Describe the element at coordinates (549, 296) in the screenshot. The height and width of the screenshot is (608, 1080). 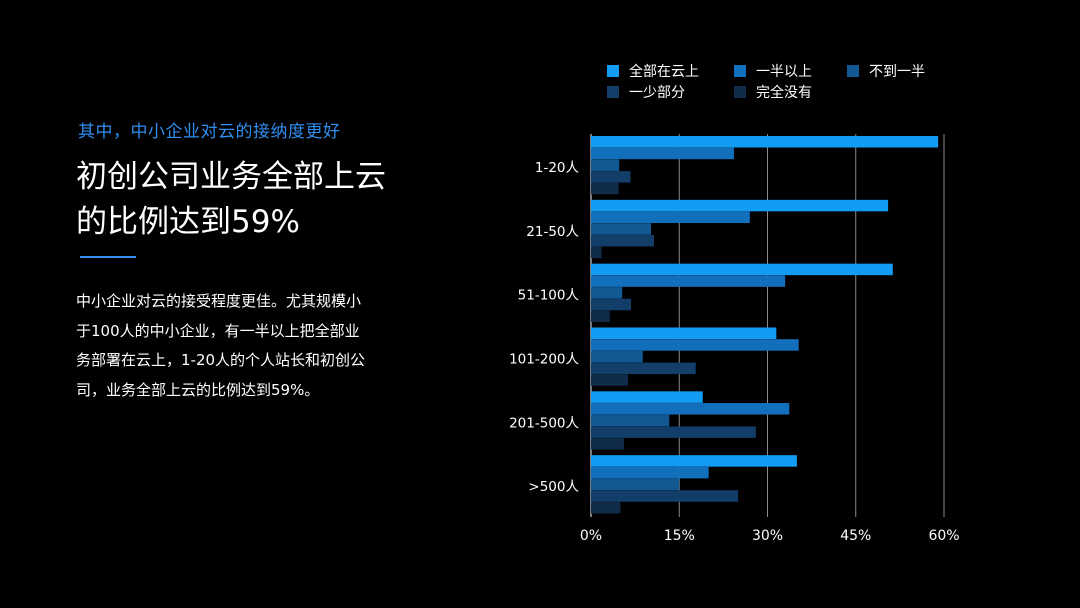
I see `category-label-51-100: 51-100人` at that location.